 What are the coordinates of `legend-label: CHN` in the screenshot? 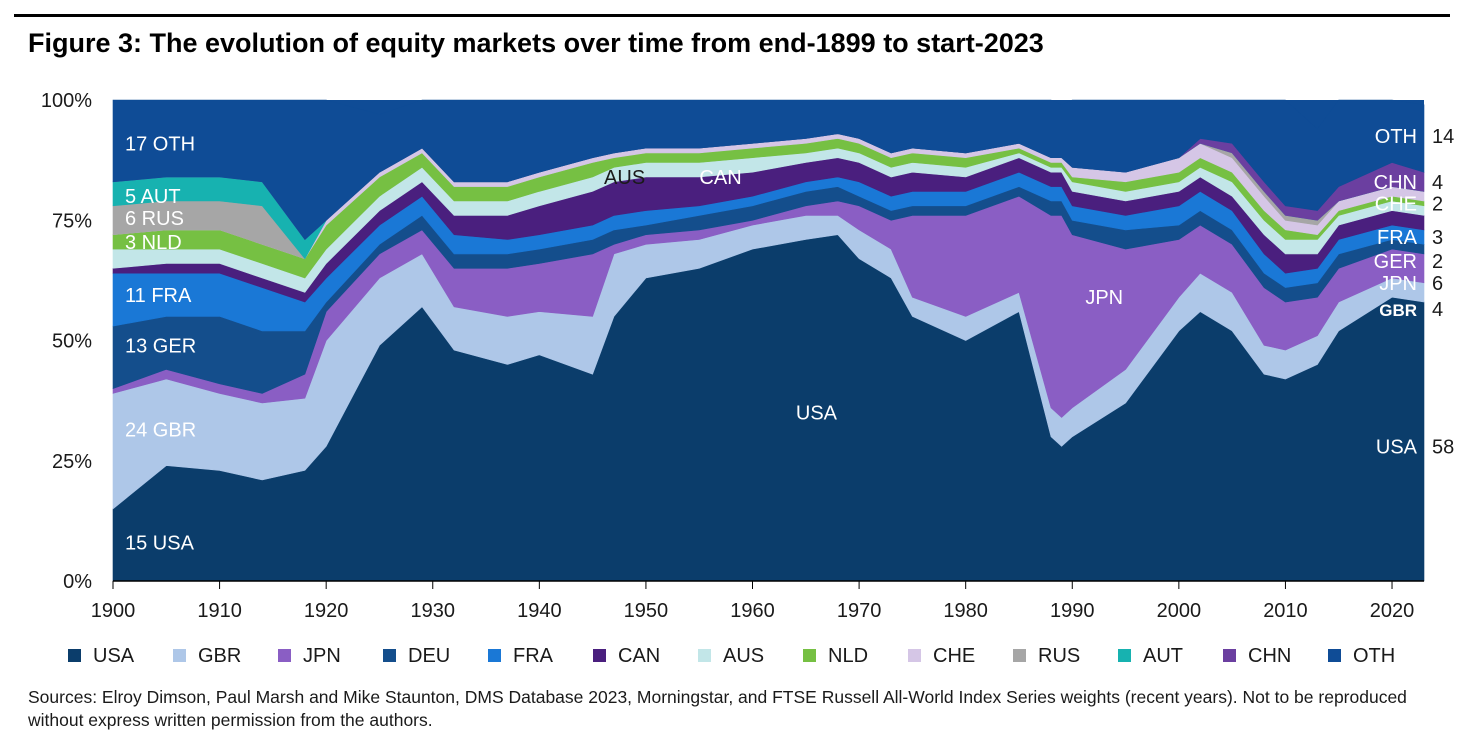 It's located at (1269, 656).